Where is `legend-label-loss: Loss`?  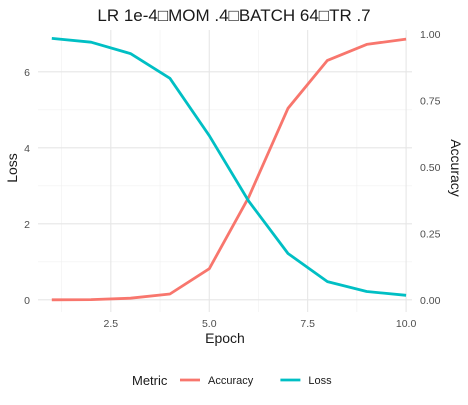
legend-label-loss: Loss is located at coordinates (320, 381).